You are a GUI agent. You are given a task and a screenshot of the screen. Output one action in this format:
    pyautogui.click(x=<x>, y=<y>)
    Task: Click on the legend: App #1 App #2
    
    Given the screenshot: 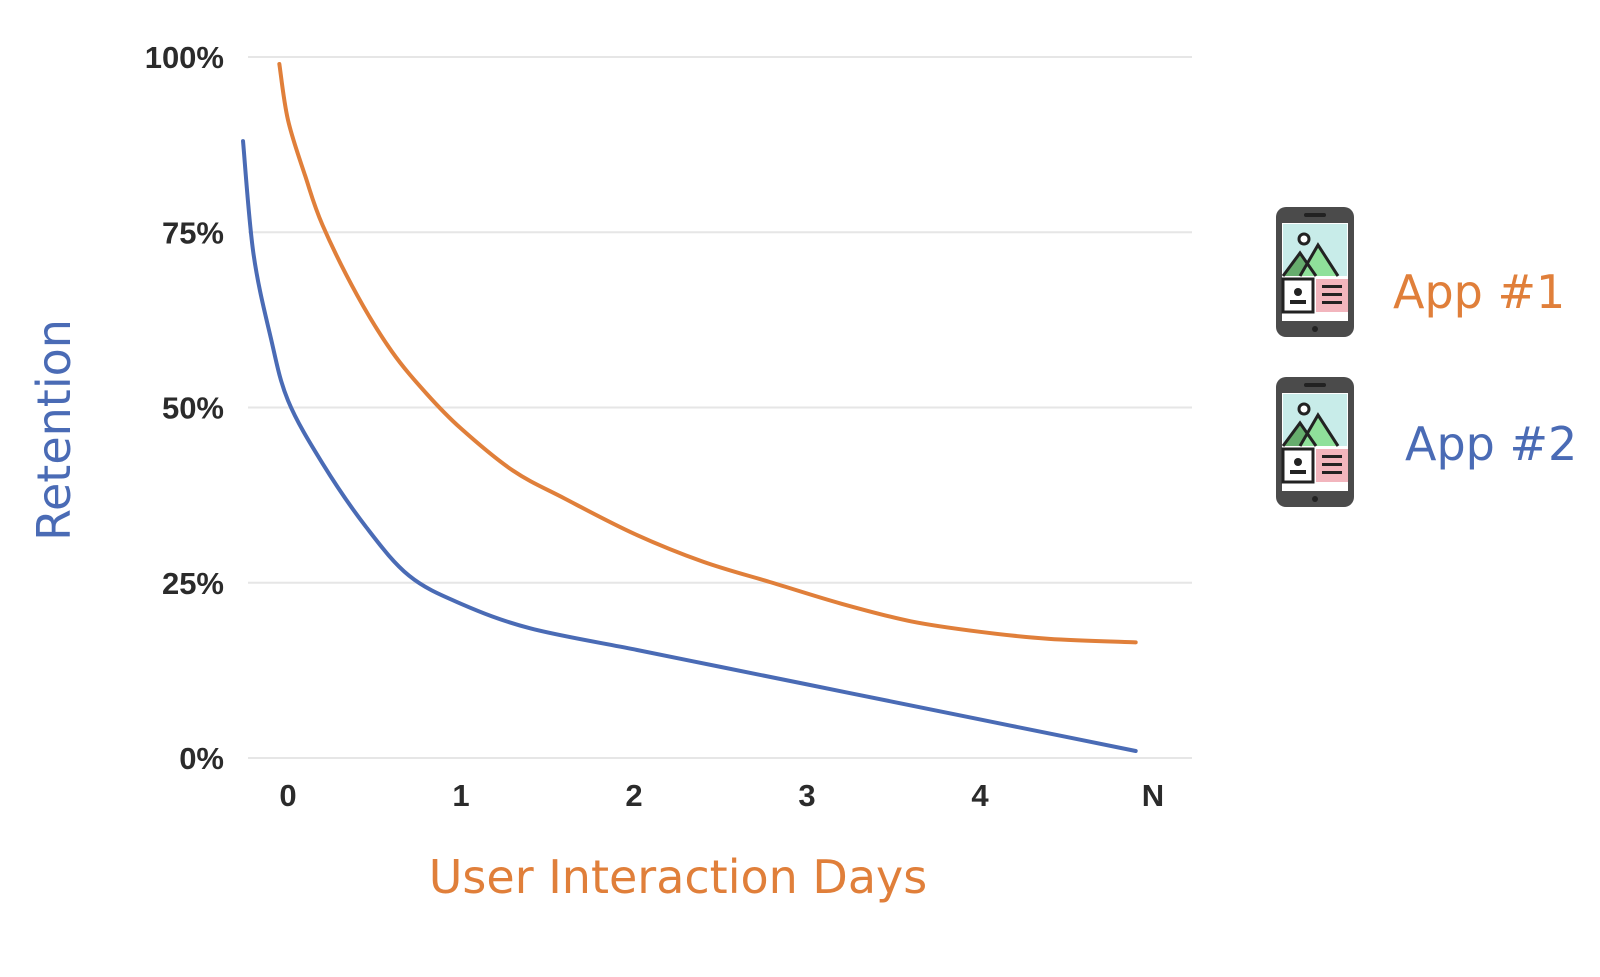 What is the action you would take?
    pyautogui.click(x=1426, y=357)
    